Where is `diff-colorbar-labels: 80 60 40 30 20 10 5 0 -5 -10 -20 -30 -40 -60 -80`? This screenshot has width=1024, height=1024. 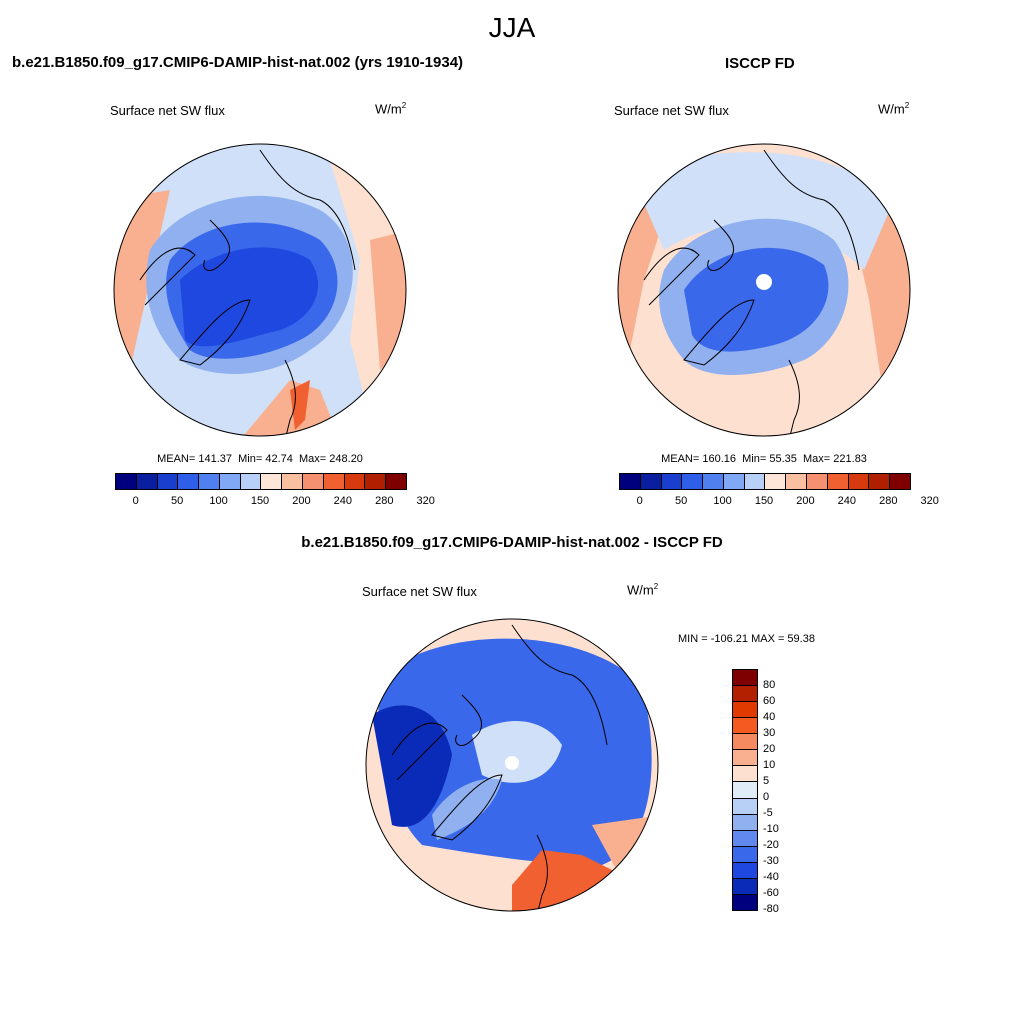 diff-colorbar-labels: 80 60 40 30 20 10 5 0 -5 -10 -20 -30 -40 -60 -80 is located at coordinates (783, 792).